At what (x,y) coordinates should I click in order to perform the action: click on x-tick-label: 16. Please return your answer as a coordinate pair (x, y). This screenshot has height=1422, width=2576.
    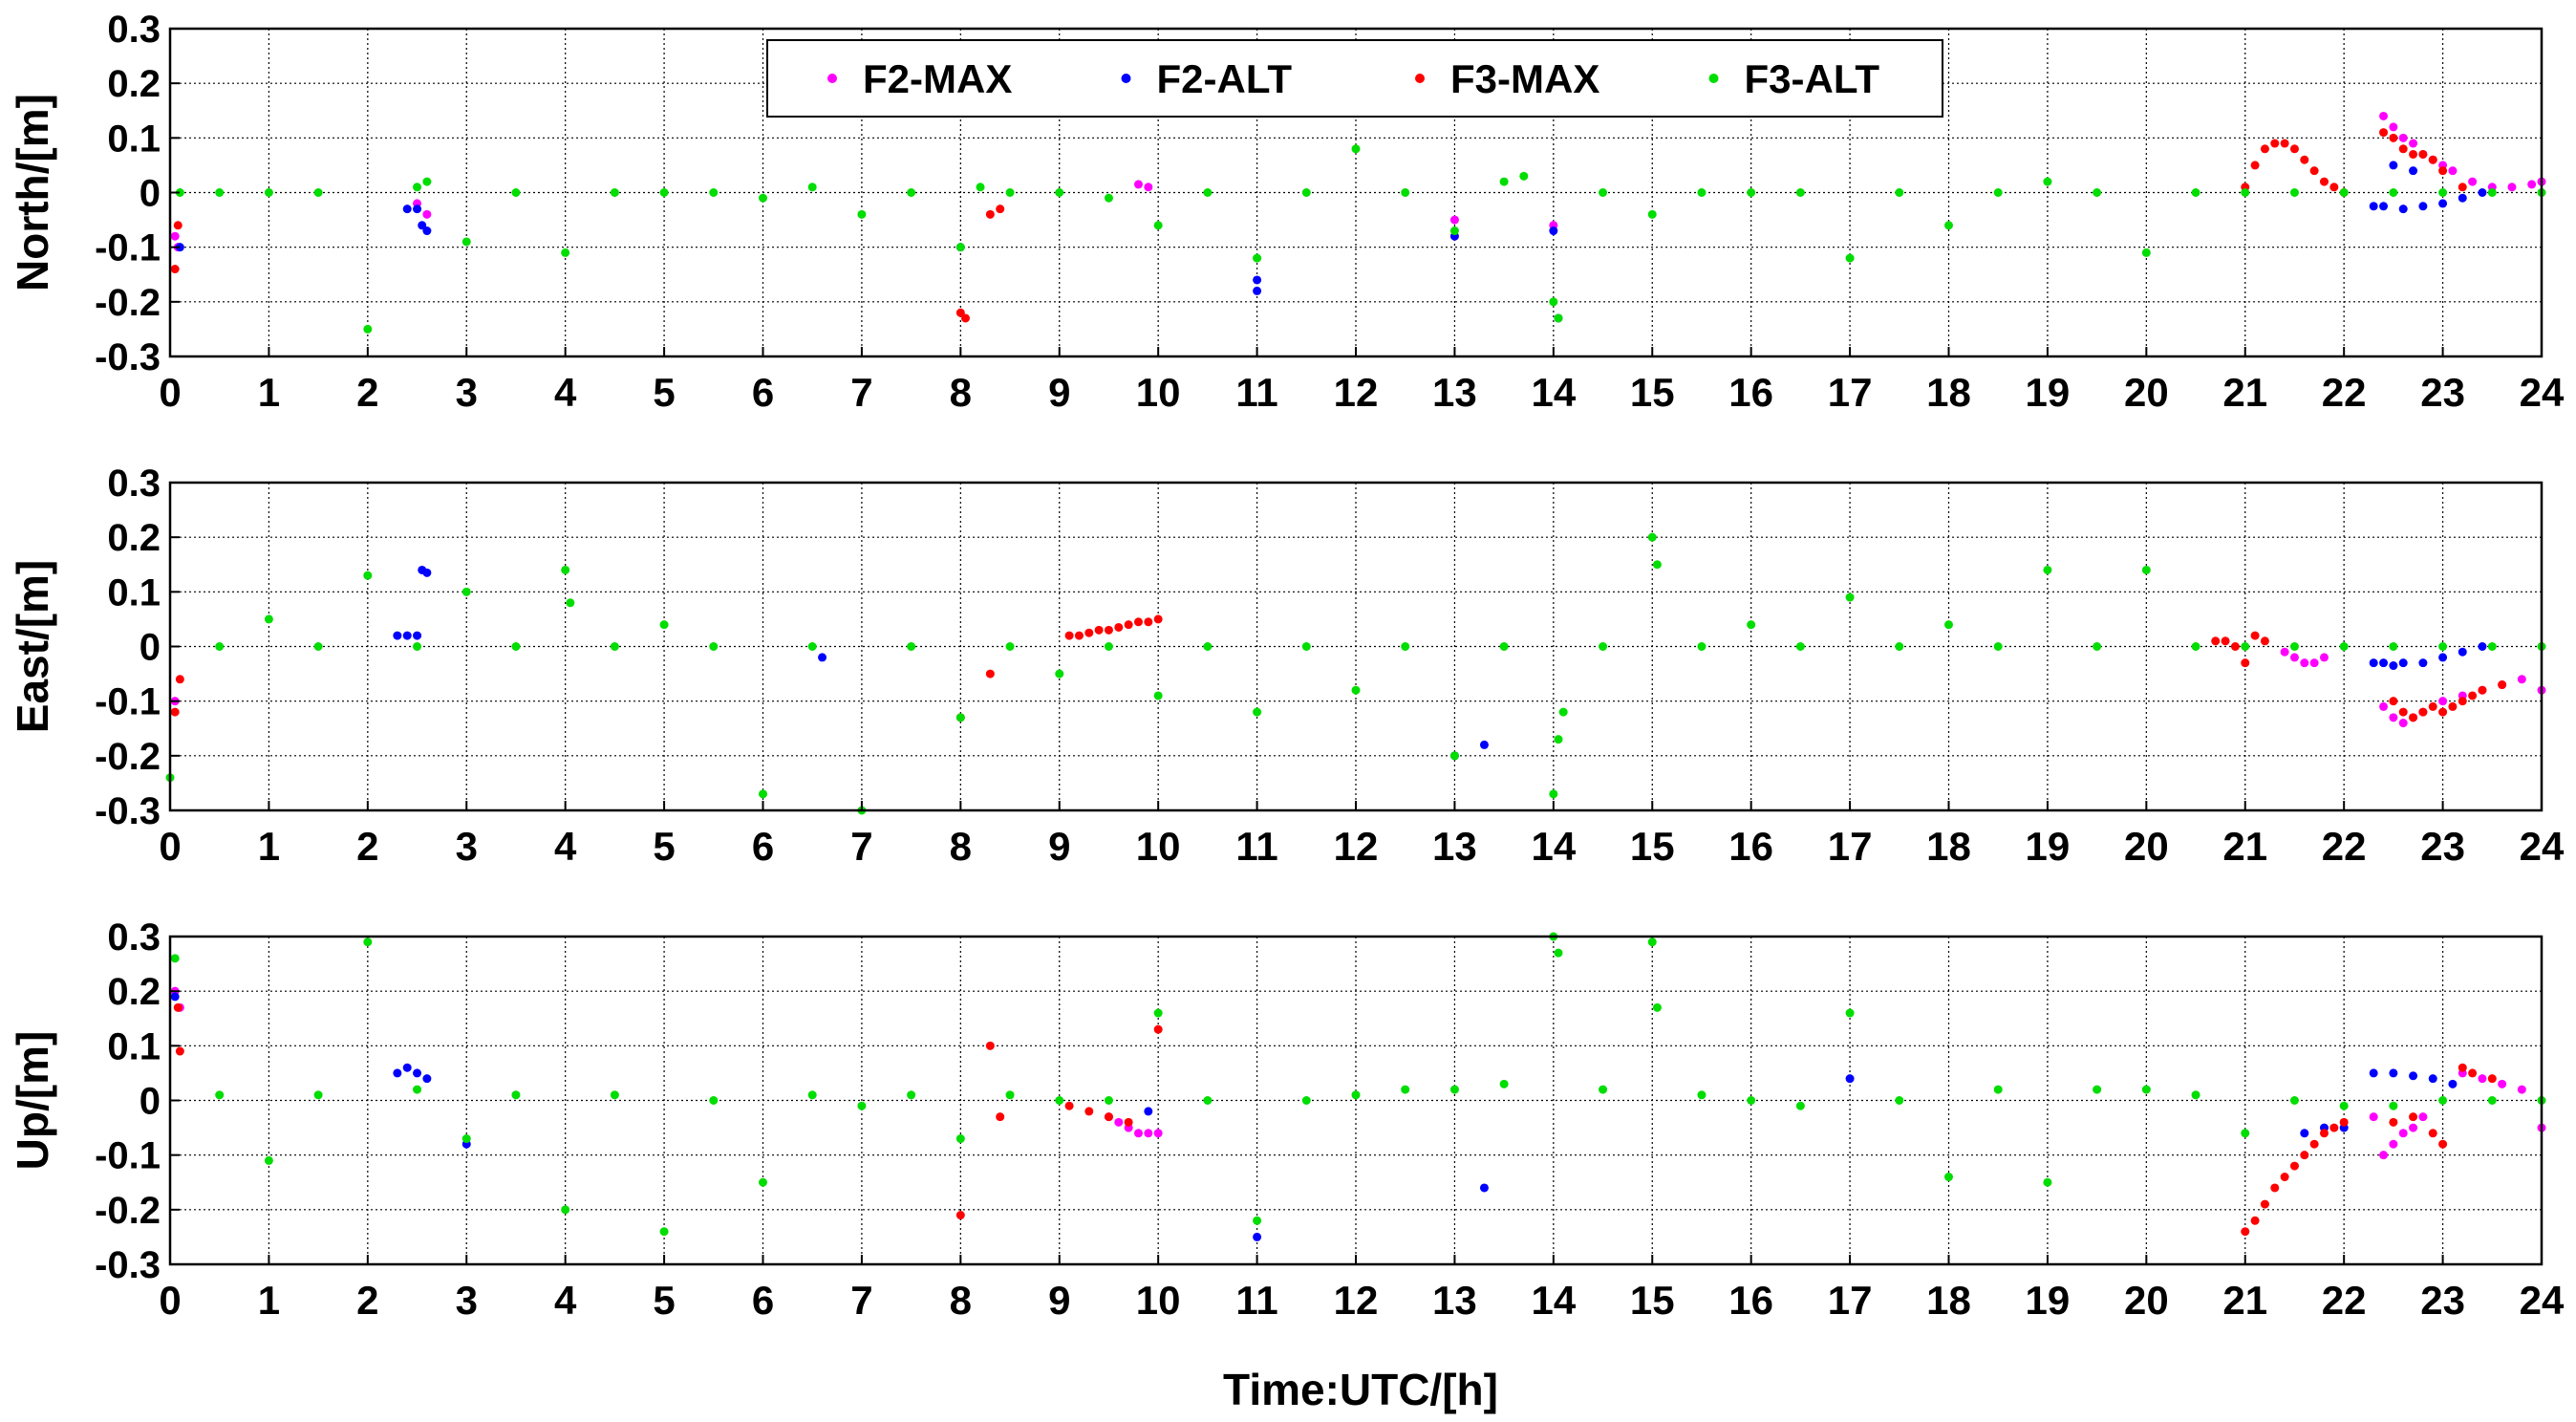
    Looking at the image, I should click on (1750, 847).